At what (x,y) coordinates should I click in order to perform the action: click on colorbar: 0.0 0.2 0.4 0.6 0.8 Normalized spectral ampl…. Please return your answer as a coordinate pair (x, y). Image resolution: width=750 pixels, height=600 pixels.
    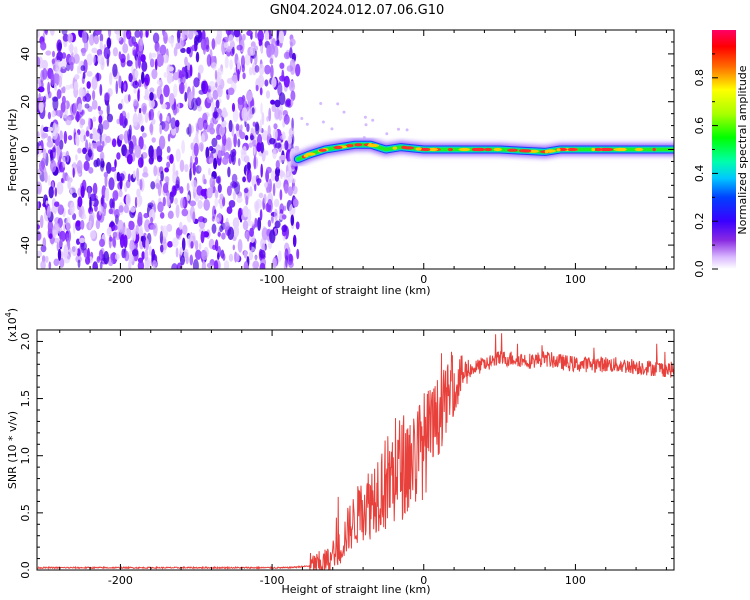
    Looking at the image, I should click on (721, 154).